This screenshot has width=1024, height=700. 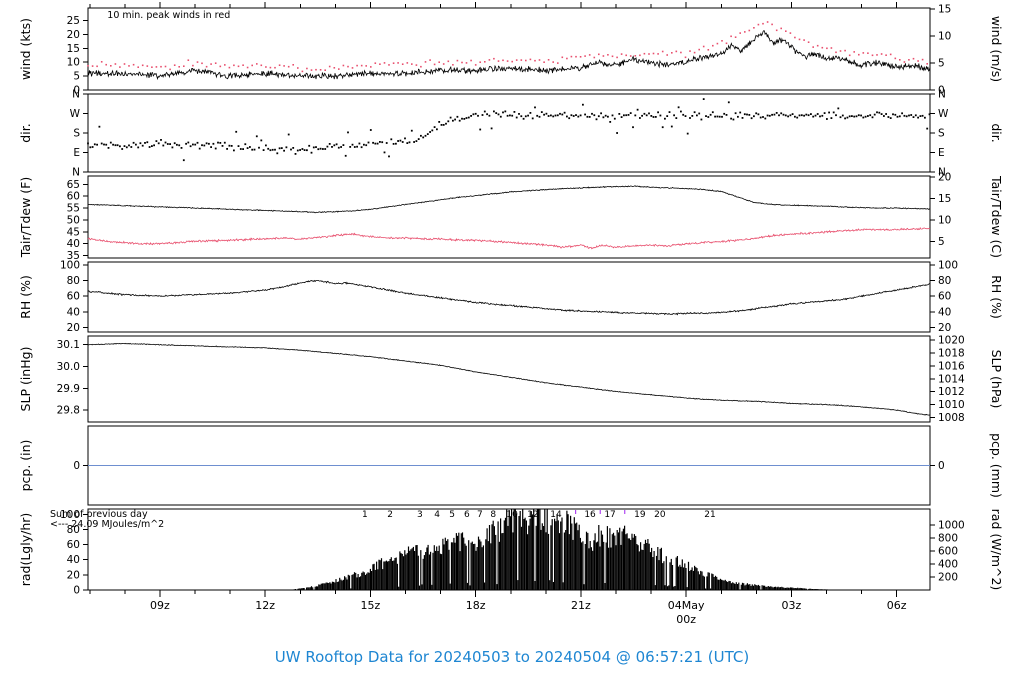 What do you see at coordinates (73, 209) in the screenshot?
I see `svg-text: 55` at bounding box center [73, 209].